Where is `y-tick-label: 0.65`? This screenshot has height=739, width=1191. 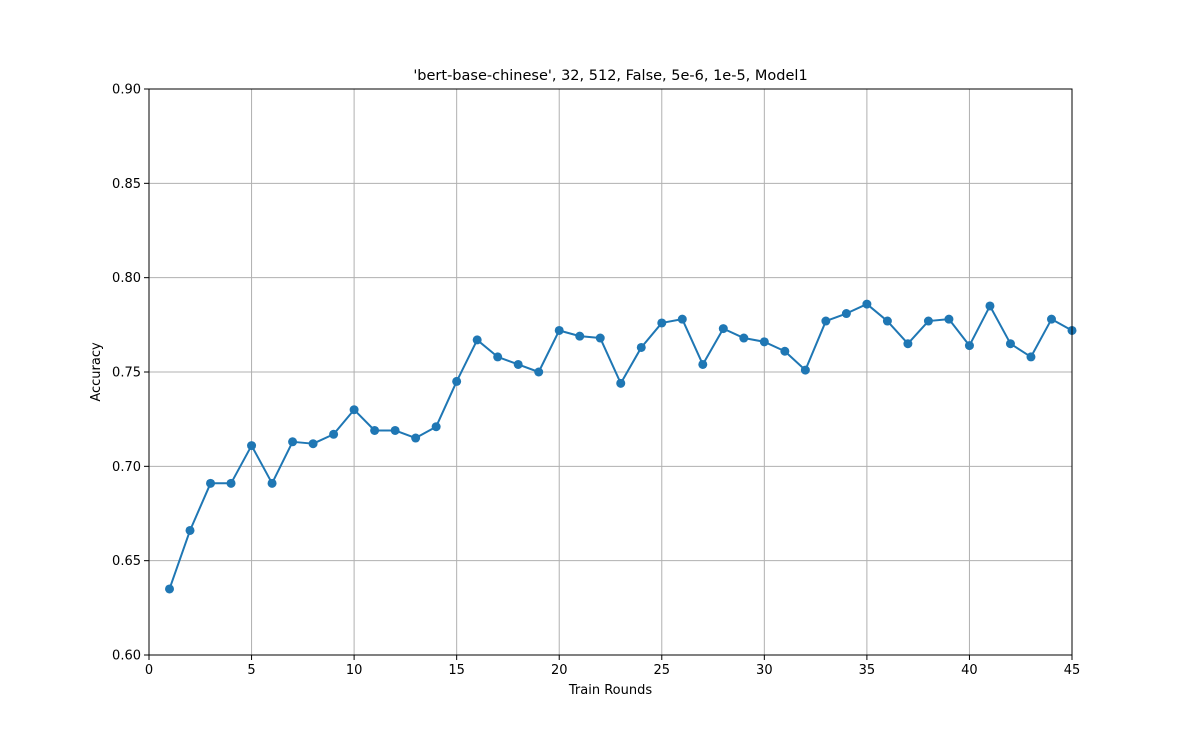 y-tick-label: 0.65 is located at coordinates (126, 561).